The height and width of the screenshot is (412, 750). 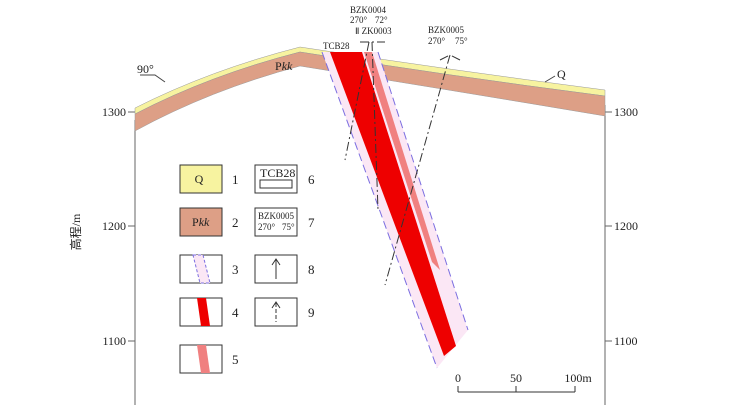 I want to click on scale-label: 0, so click(x=458, y=378).